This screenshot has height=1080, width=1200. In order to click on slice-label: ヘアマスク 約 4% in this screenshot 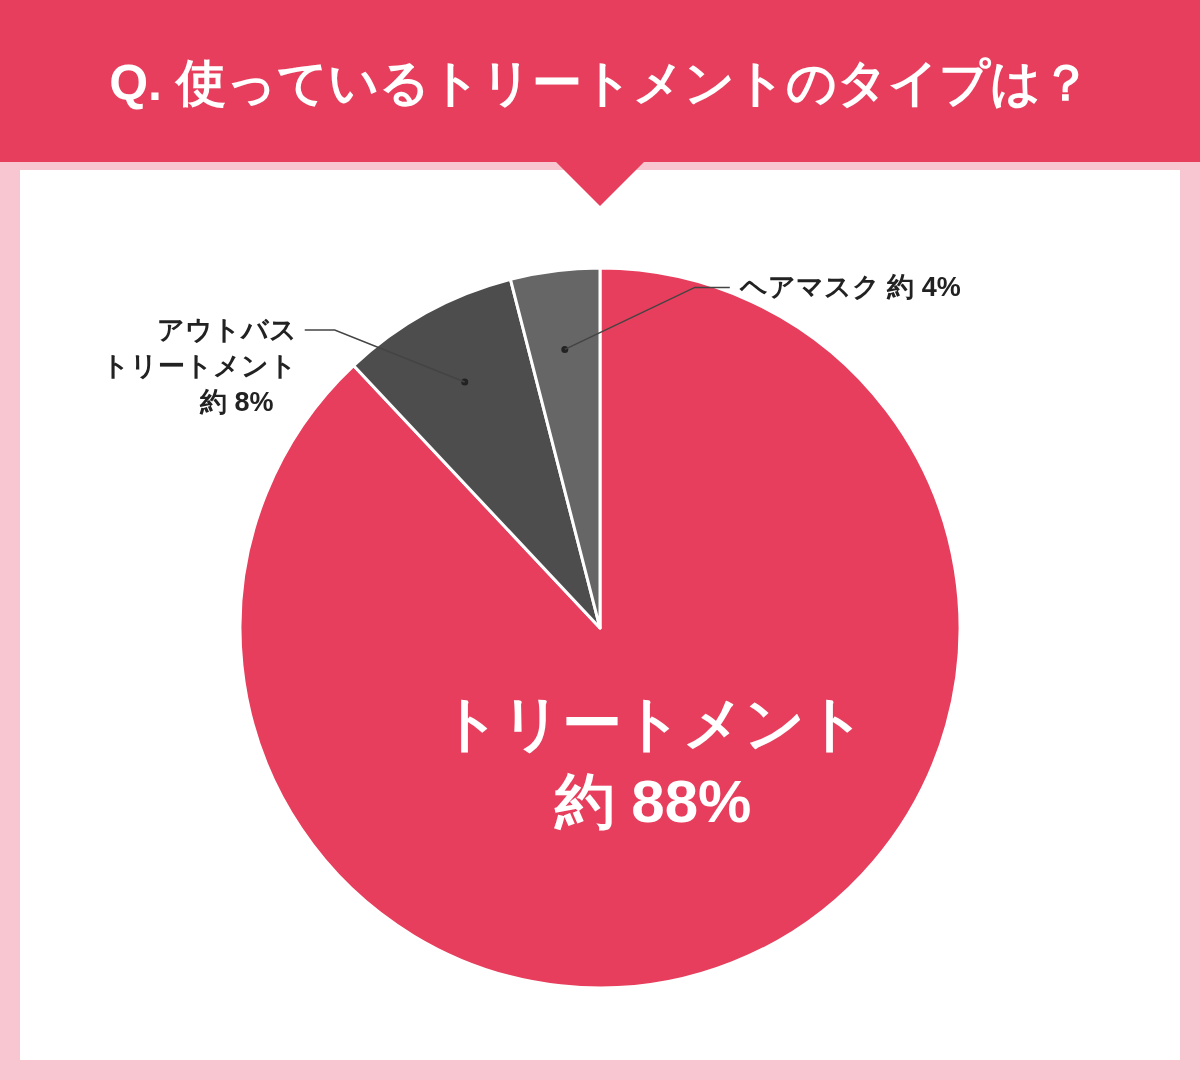, I will do `click(849, 287)`.